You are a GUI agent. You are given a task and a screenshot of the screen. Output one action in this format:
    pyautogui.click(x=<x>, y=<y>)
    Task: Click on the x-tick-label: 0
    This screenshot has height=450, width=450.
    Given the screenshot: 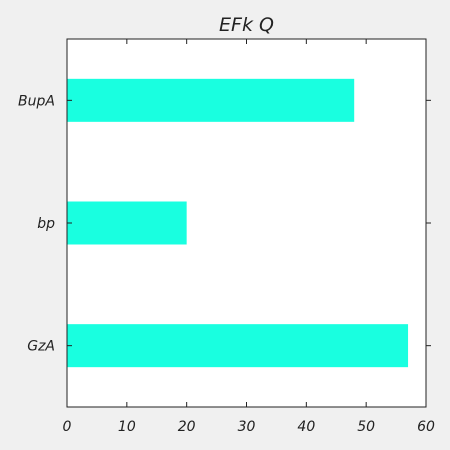 What is the action you would take?
    pyautogui.click(x=67, y=427)
    